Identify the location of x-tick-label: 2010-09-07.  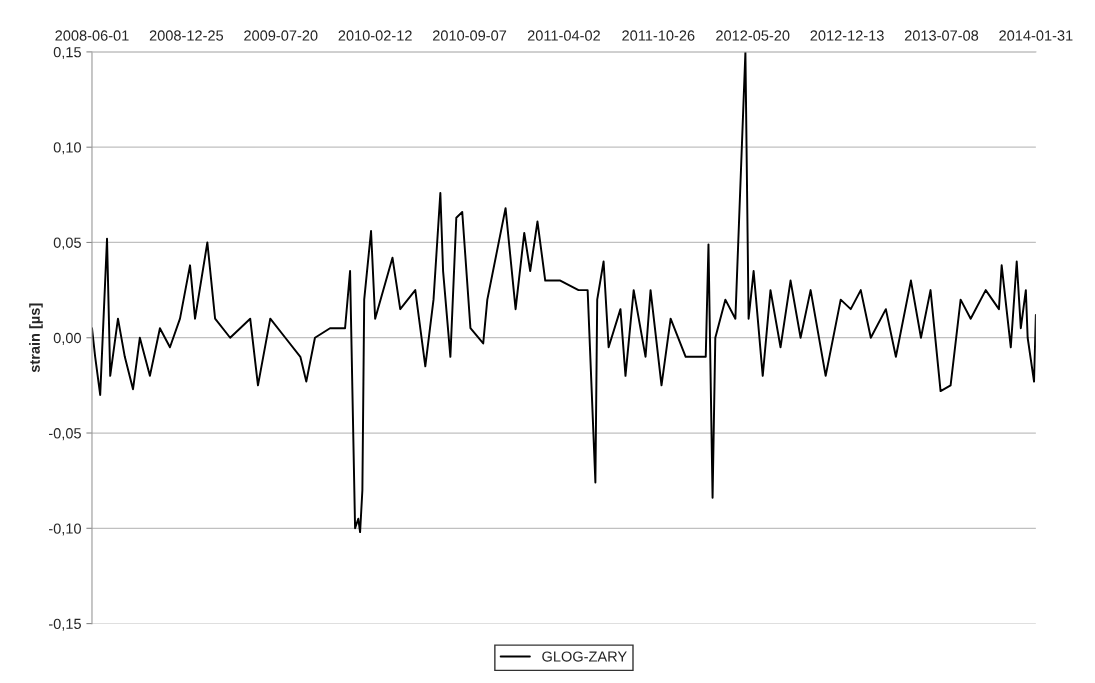
(469, 35).